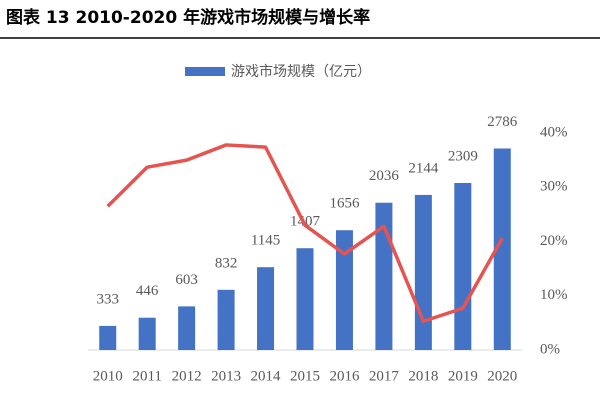  I want to click on y2-tick-label: 30%, so click(554, 187).